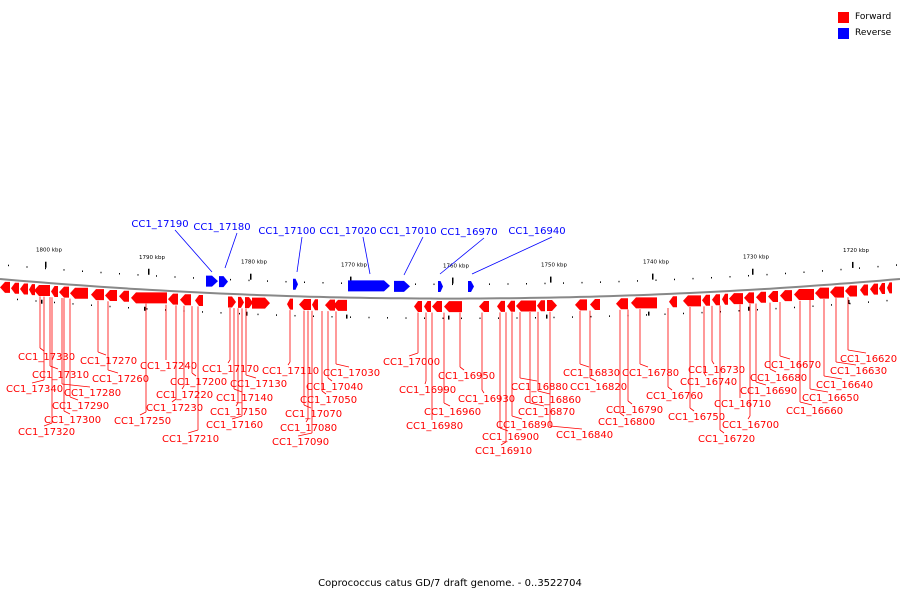  What do you see at coordinates (142, 421) in the screenshot?
I see `forward-gene-label: CC1_17250` at bounding box center [142, 421].